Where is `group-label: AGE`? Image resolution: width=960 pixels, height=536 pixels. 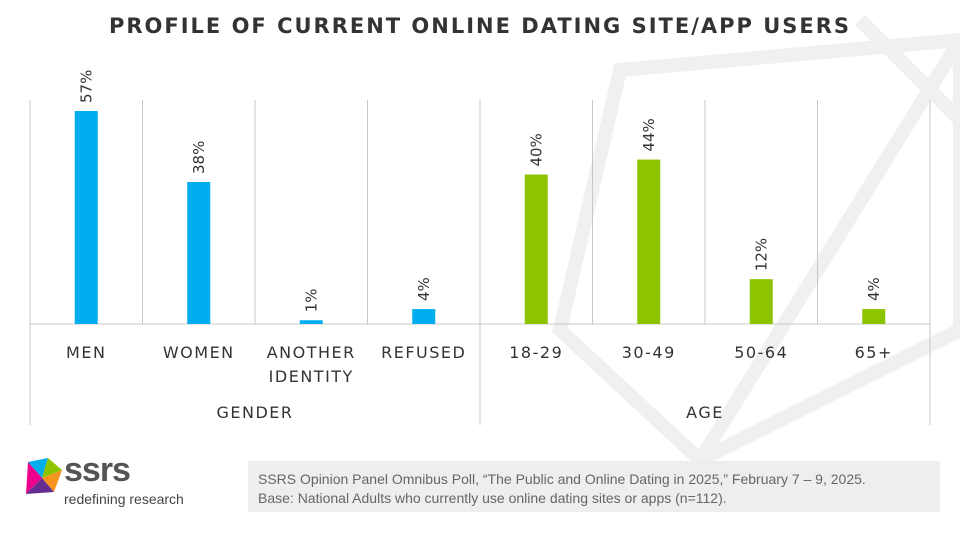 group-label: AGE is located at coordinates (705, 412).